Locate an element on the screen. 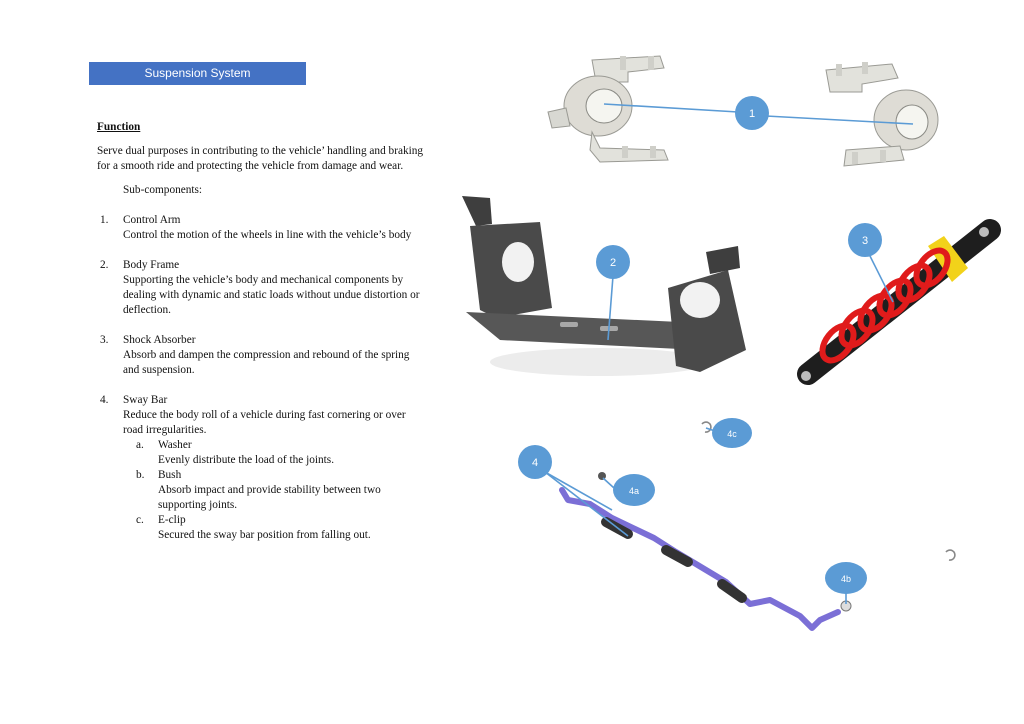  callout-1-label: 1 is located at coordinates (752, 114).